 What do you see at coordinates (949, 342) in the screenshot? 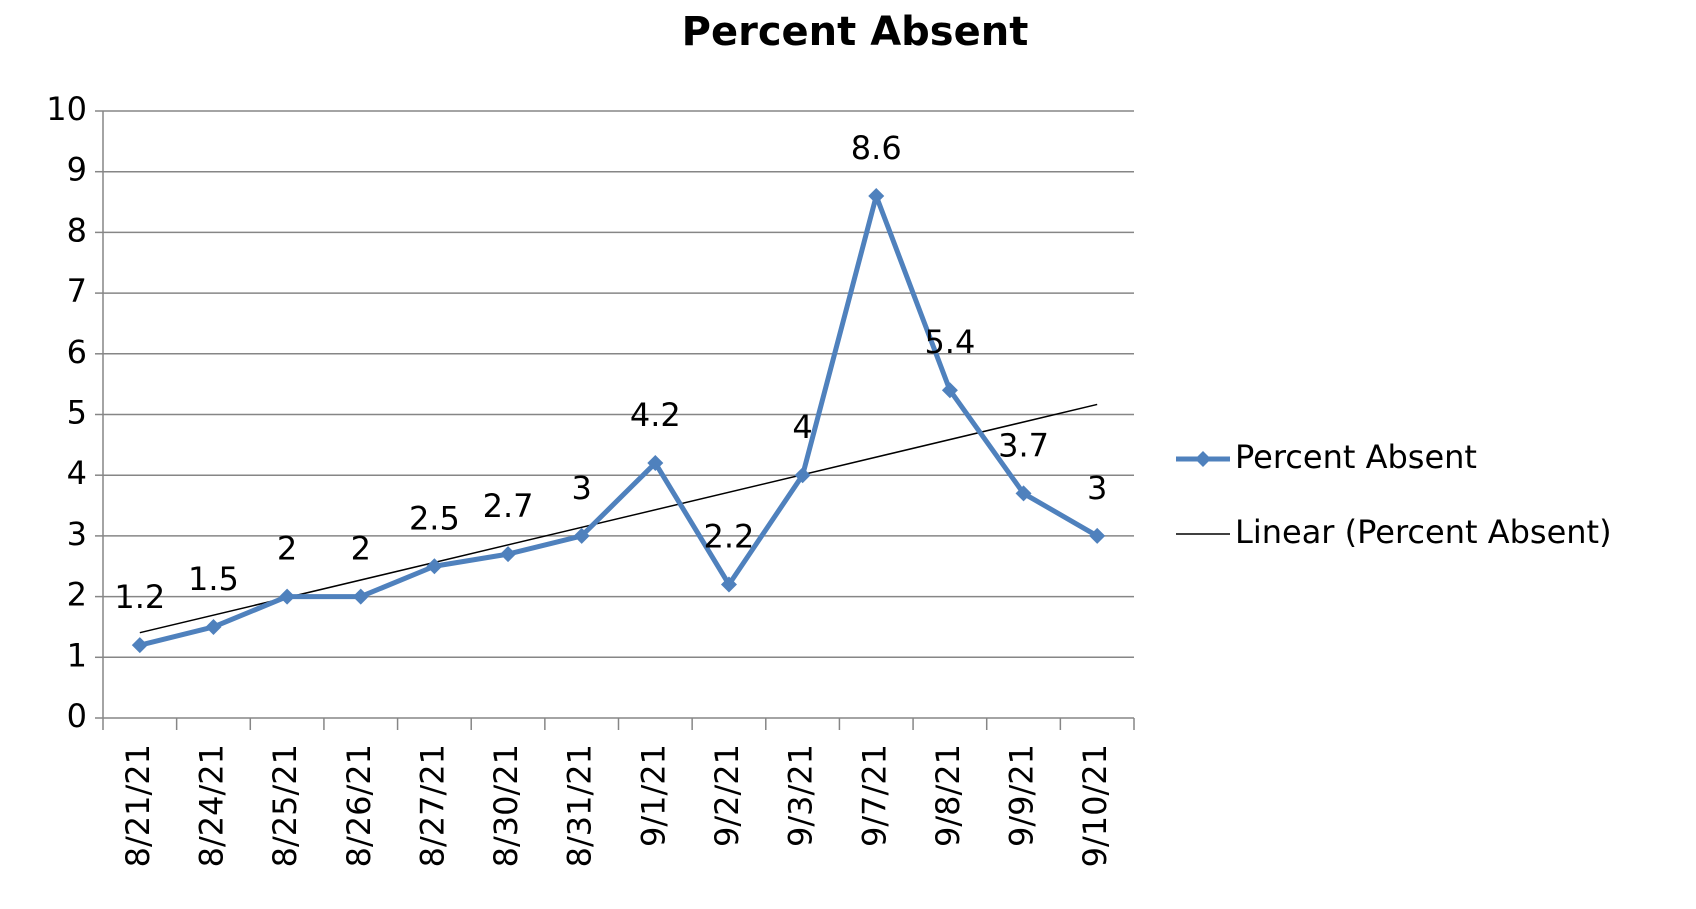
I see `data-label: 5.4` at bounding box center [949, 342].